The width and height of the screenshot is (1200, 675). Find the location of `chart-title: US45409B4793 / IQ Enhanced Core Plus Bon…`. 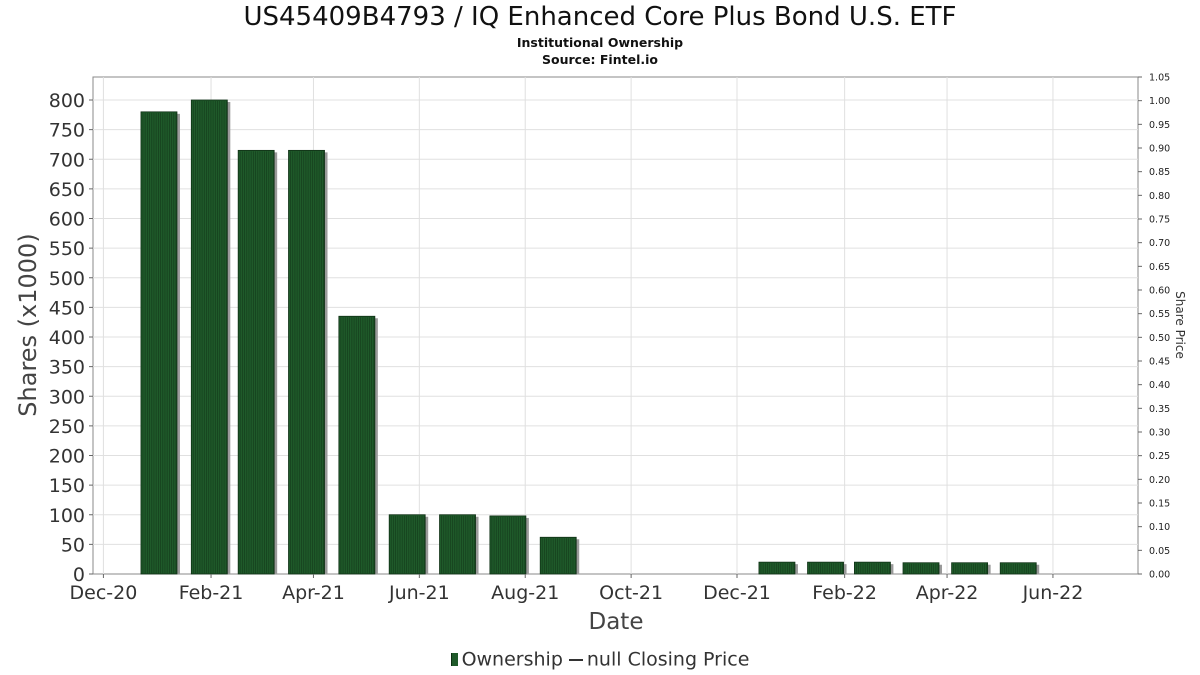

chart-title: US45409B4793 / IQ Enhanced Core Plus Bon… is located at coordinates (600, 17).